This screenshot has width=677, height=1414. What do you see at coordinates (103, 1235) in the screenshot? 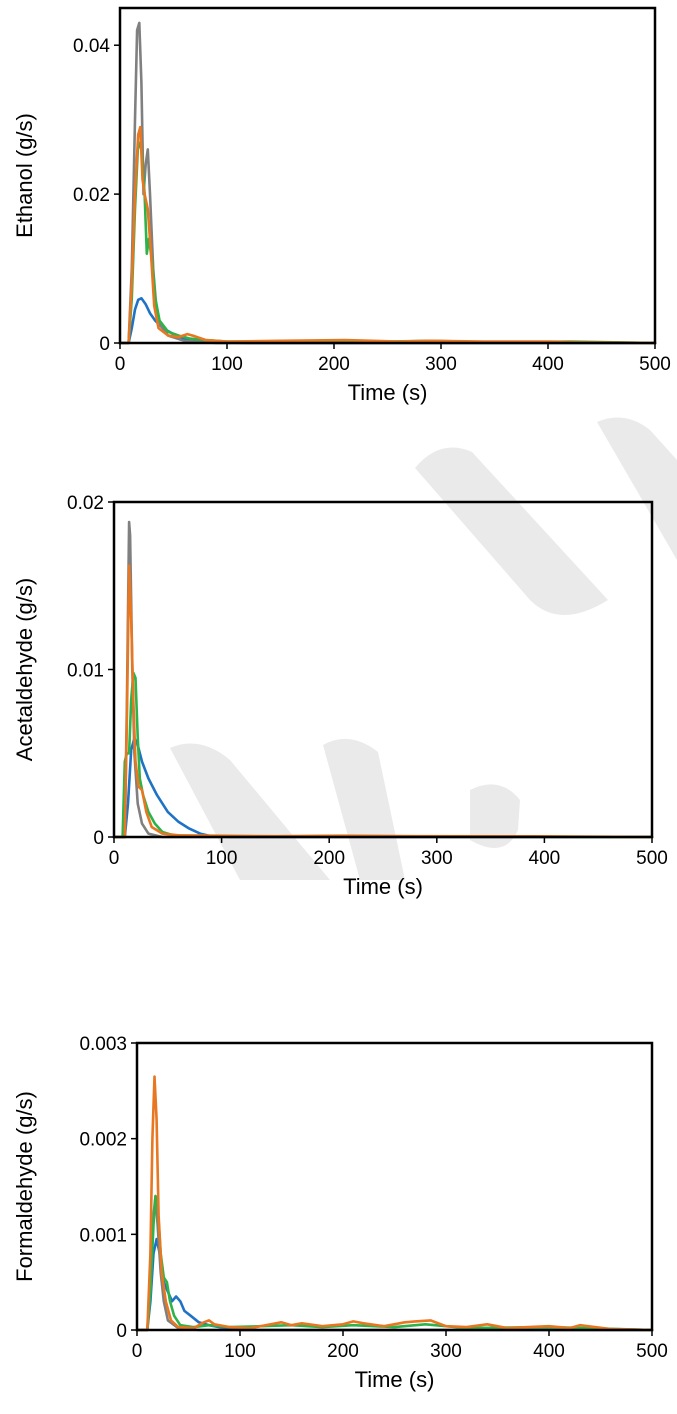
I see `y-tick-label: 0.001` at bounding box center [103, 1235].